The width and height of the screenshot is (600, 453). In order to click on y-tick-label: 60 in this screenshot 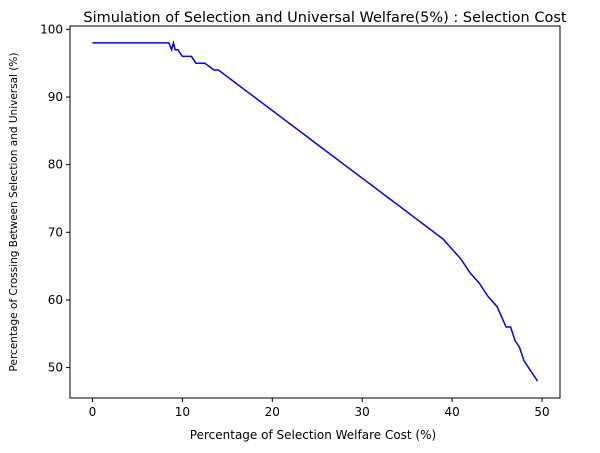, I will do `click(55, 300)`.